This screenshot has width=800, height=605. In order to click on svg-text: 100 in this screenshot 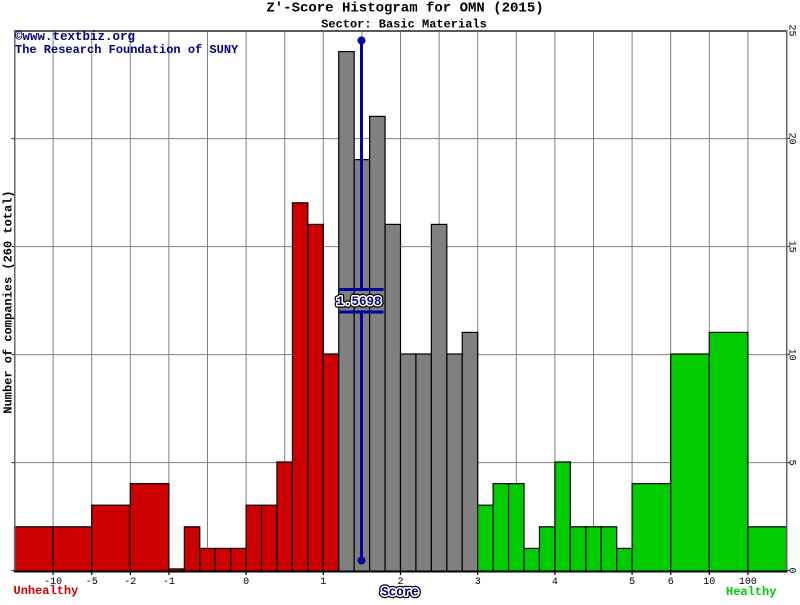, I will do `click(748, 582)`.